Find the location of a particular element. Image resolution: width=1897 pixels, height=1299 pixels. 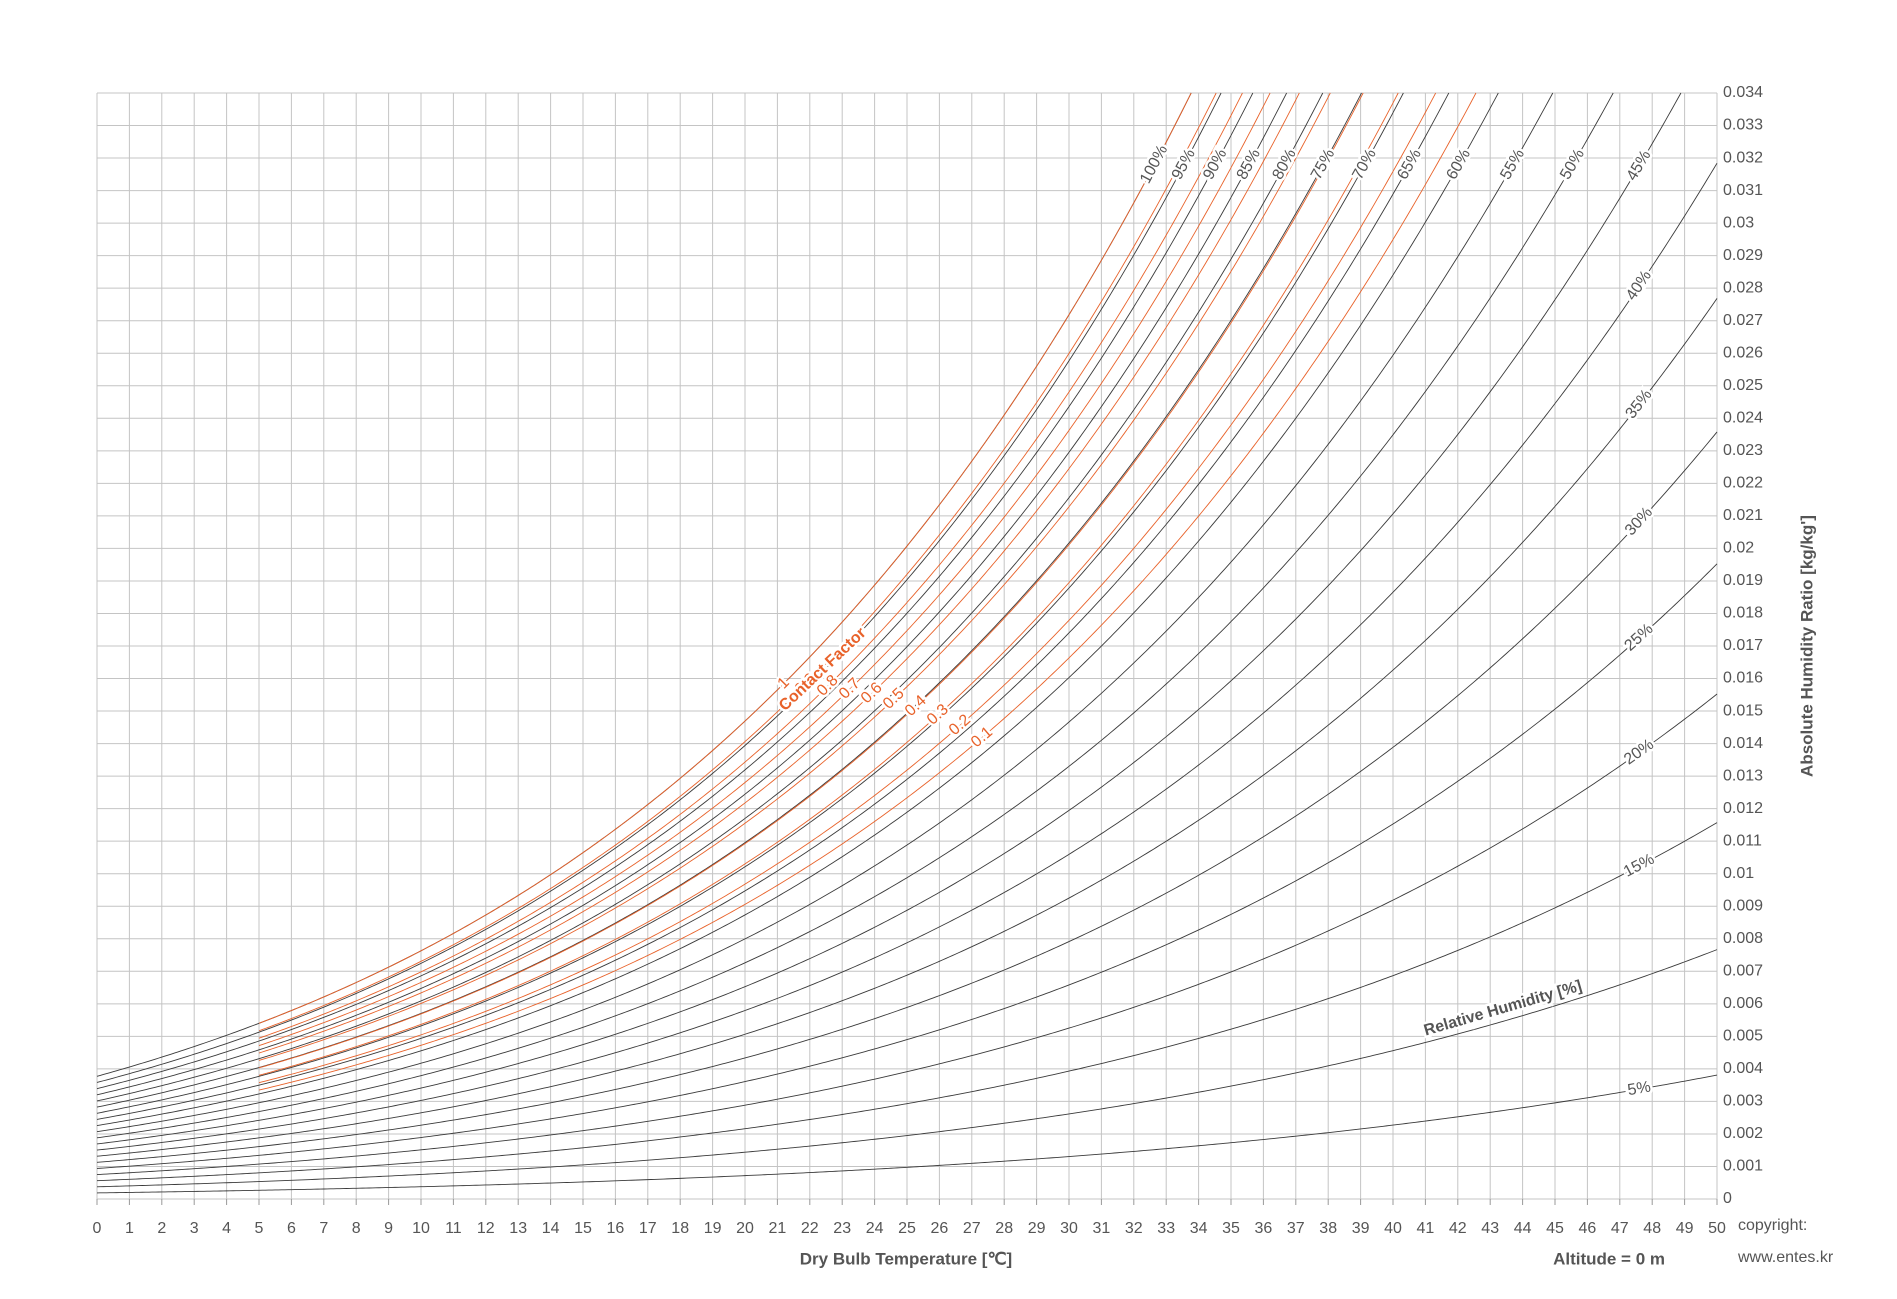

copyright-url: www.entes.kr is located at coordinates (1785, 1257).